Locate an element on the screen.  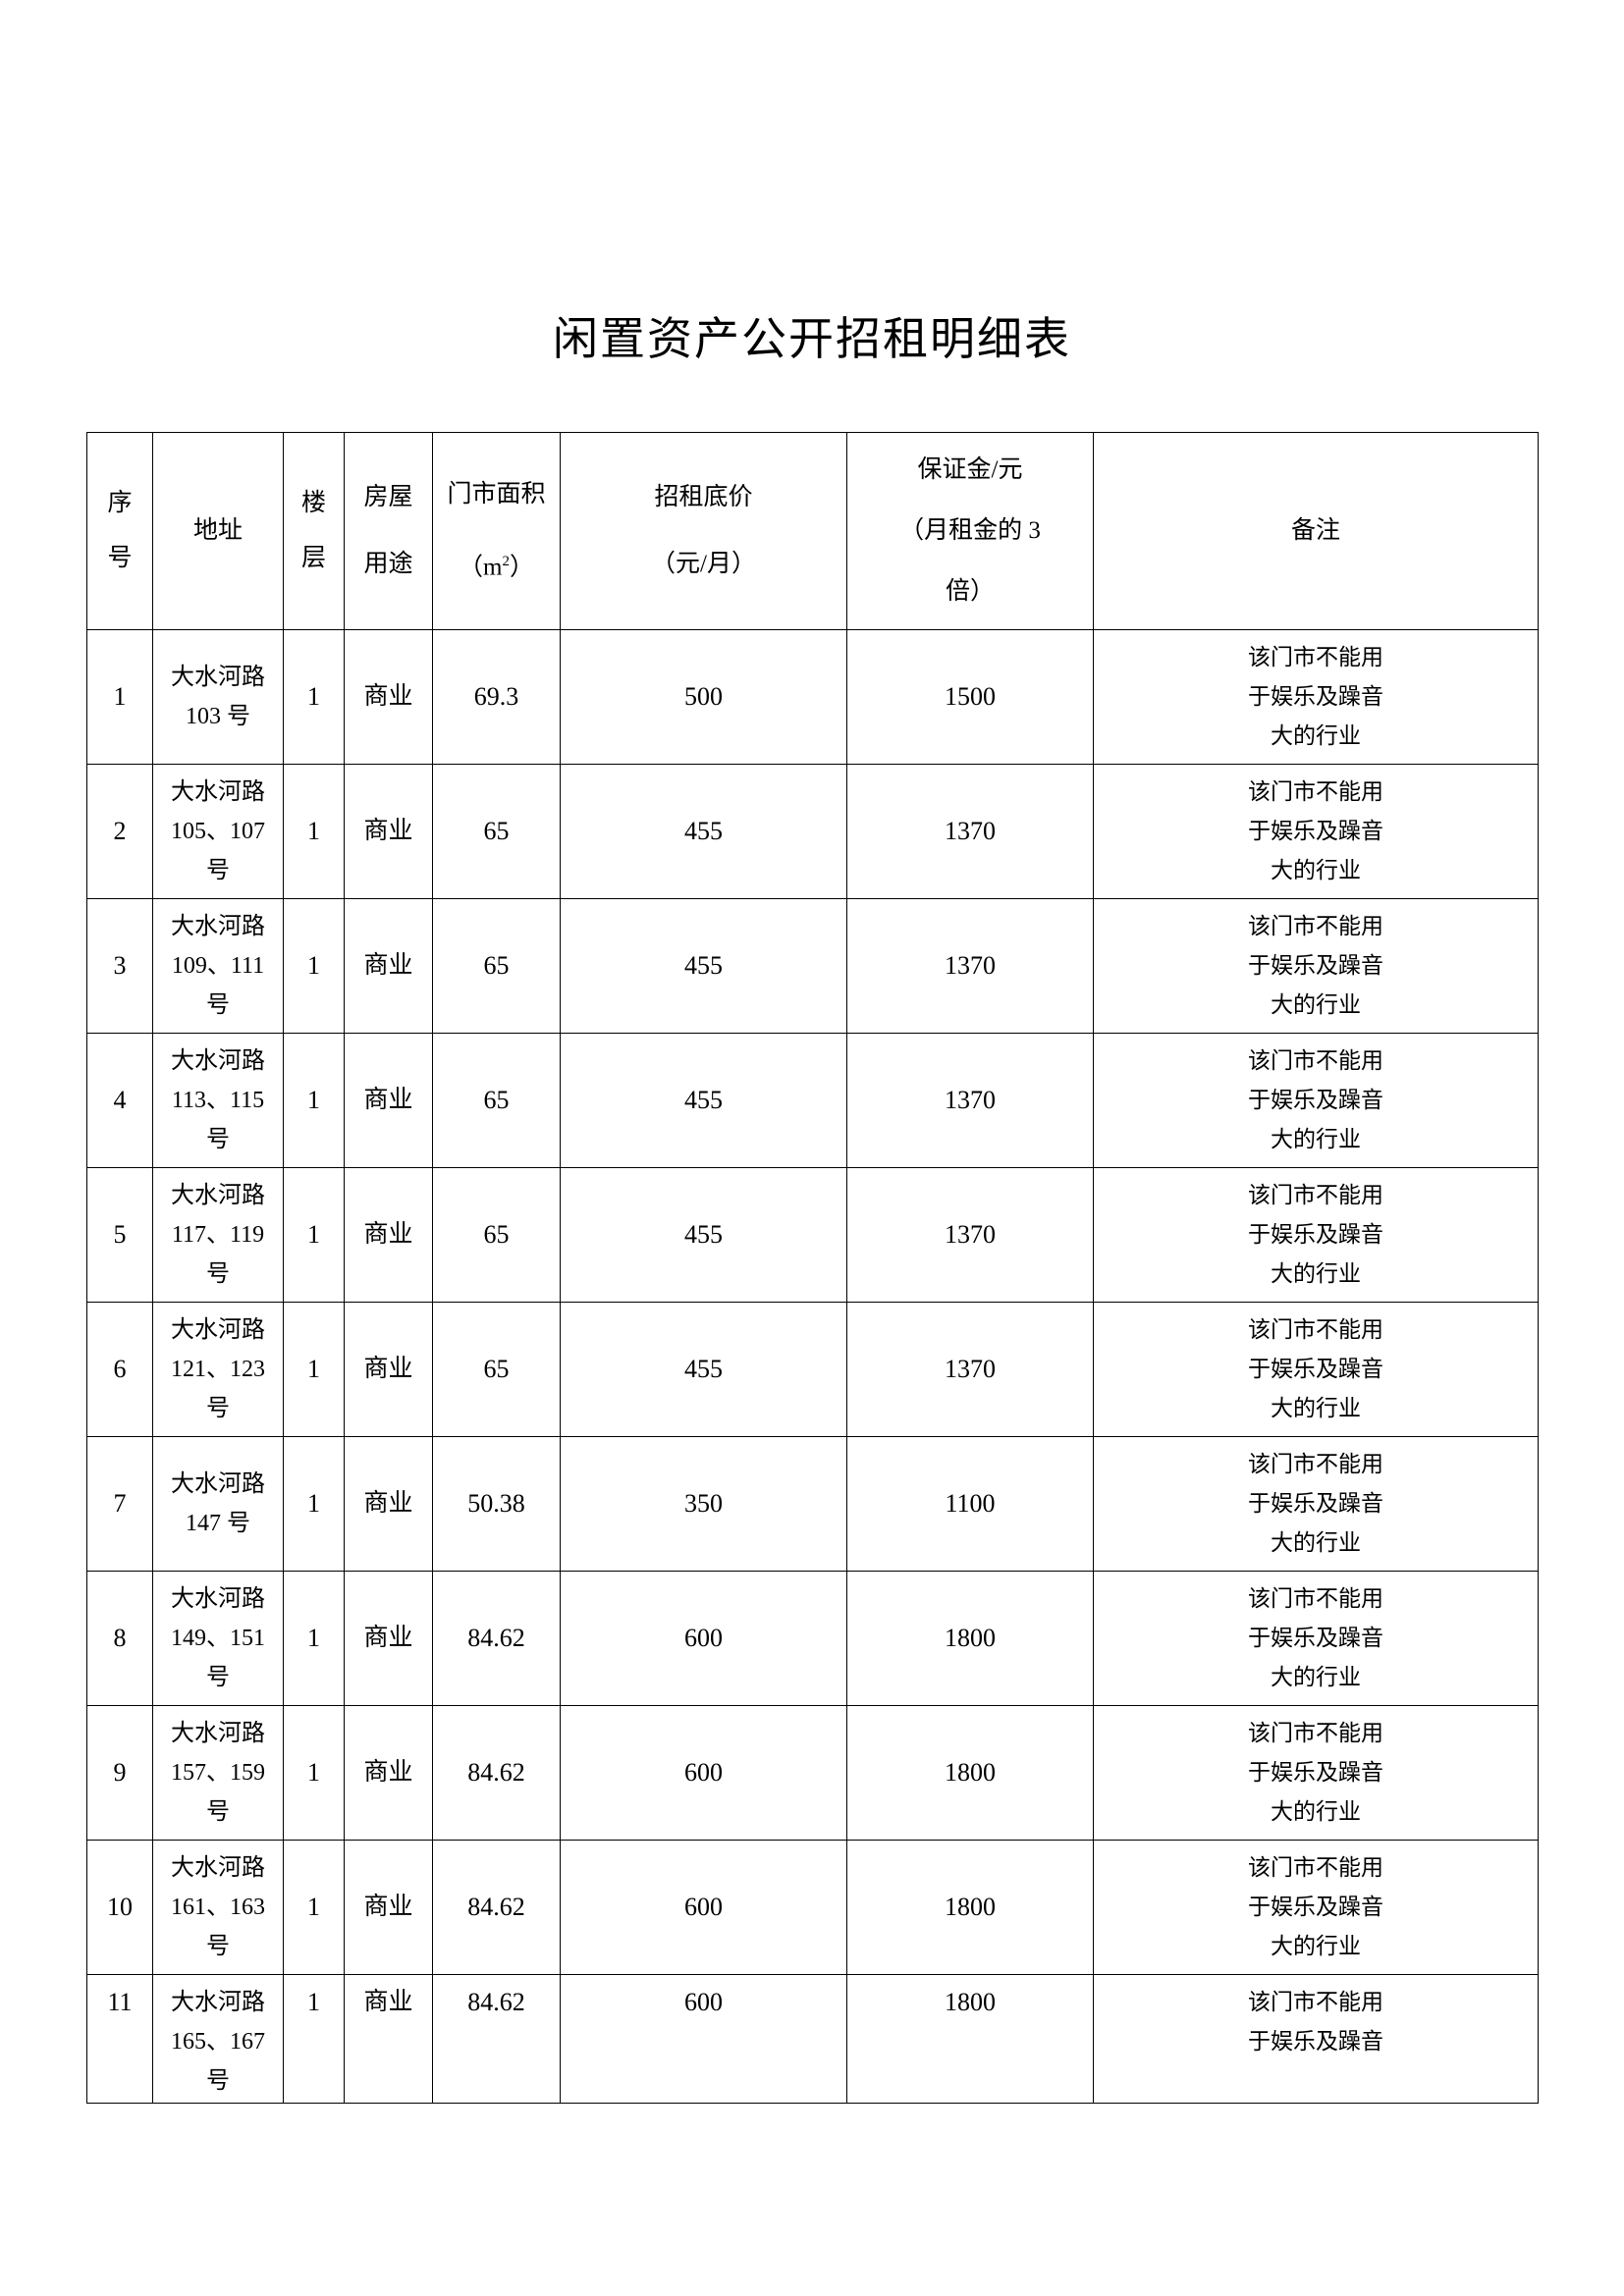
cell-area-text: 84.62 is located at coordinates (496, 1772).